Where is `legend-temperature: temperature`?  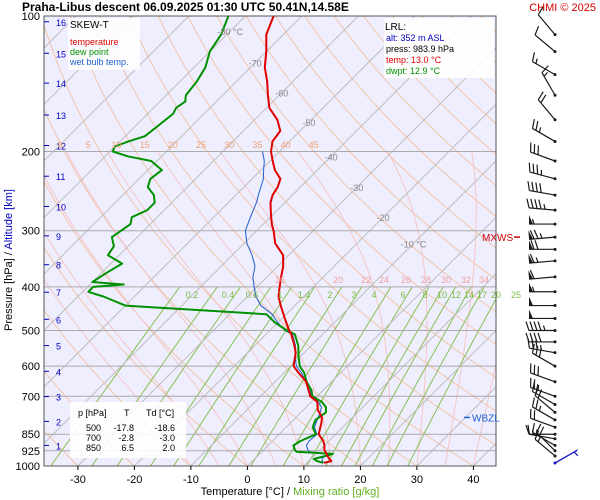
legend-temperature: temperature is located at coordinates (94, 42).